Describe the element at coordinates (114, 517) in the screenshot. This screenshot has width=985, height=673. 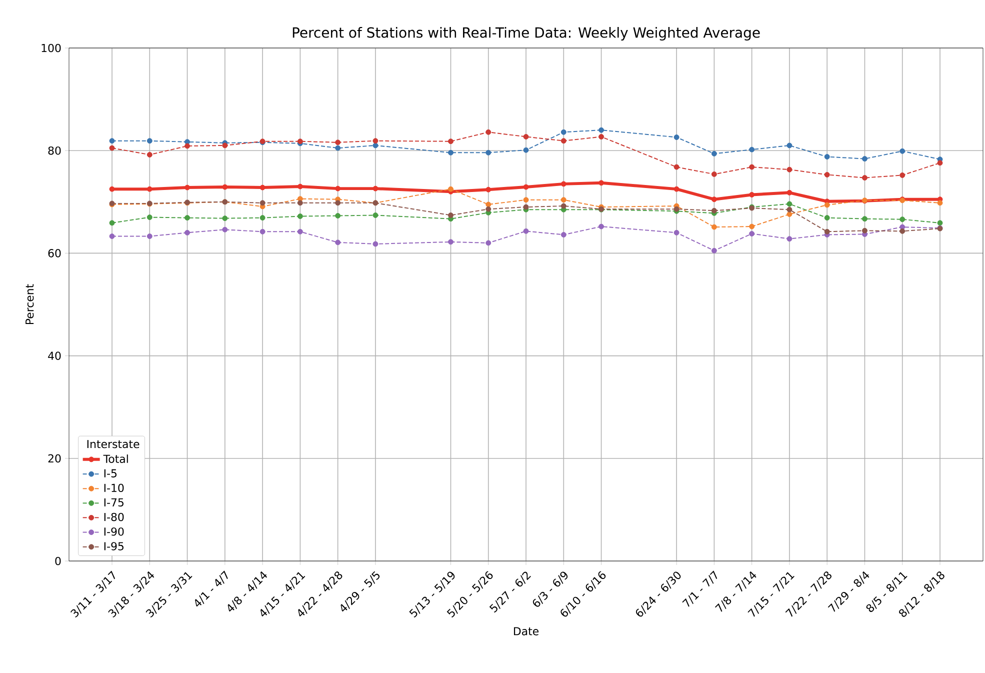
I see `legend-label: I-80` at that location.